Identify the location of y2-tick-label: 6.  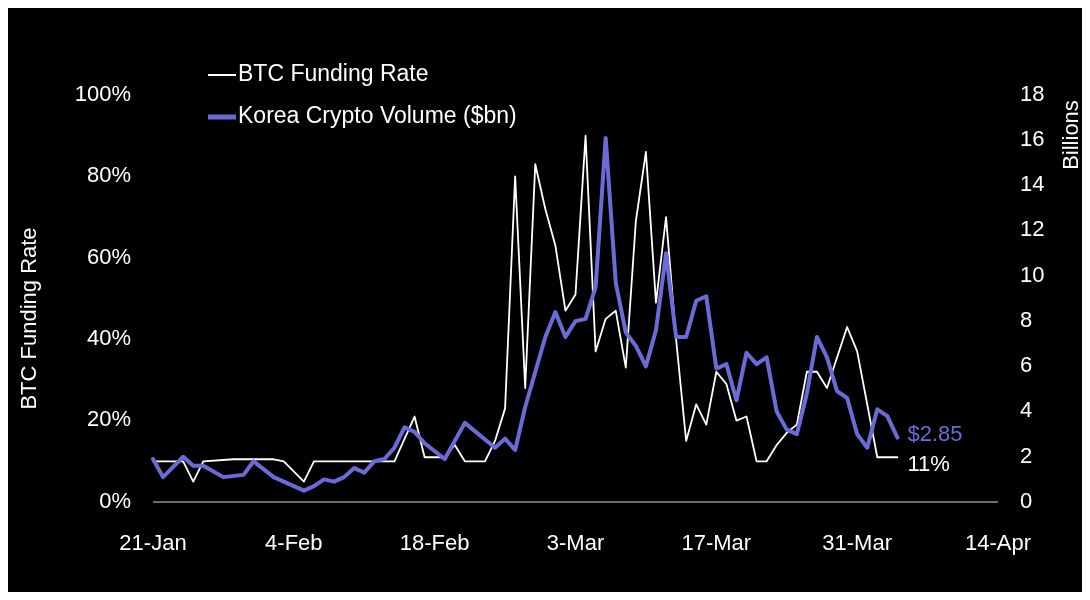
(1026, 365).